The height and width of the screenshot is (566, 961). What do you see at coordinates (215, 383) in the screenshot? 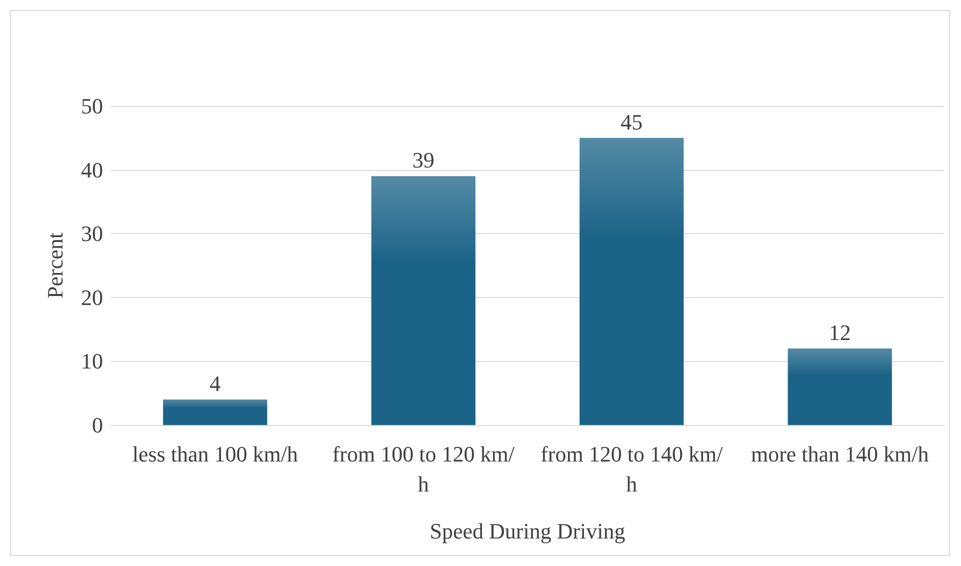
I see `data-label: 4` at bounding box center [215, 383].